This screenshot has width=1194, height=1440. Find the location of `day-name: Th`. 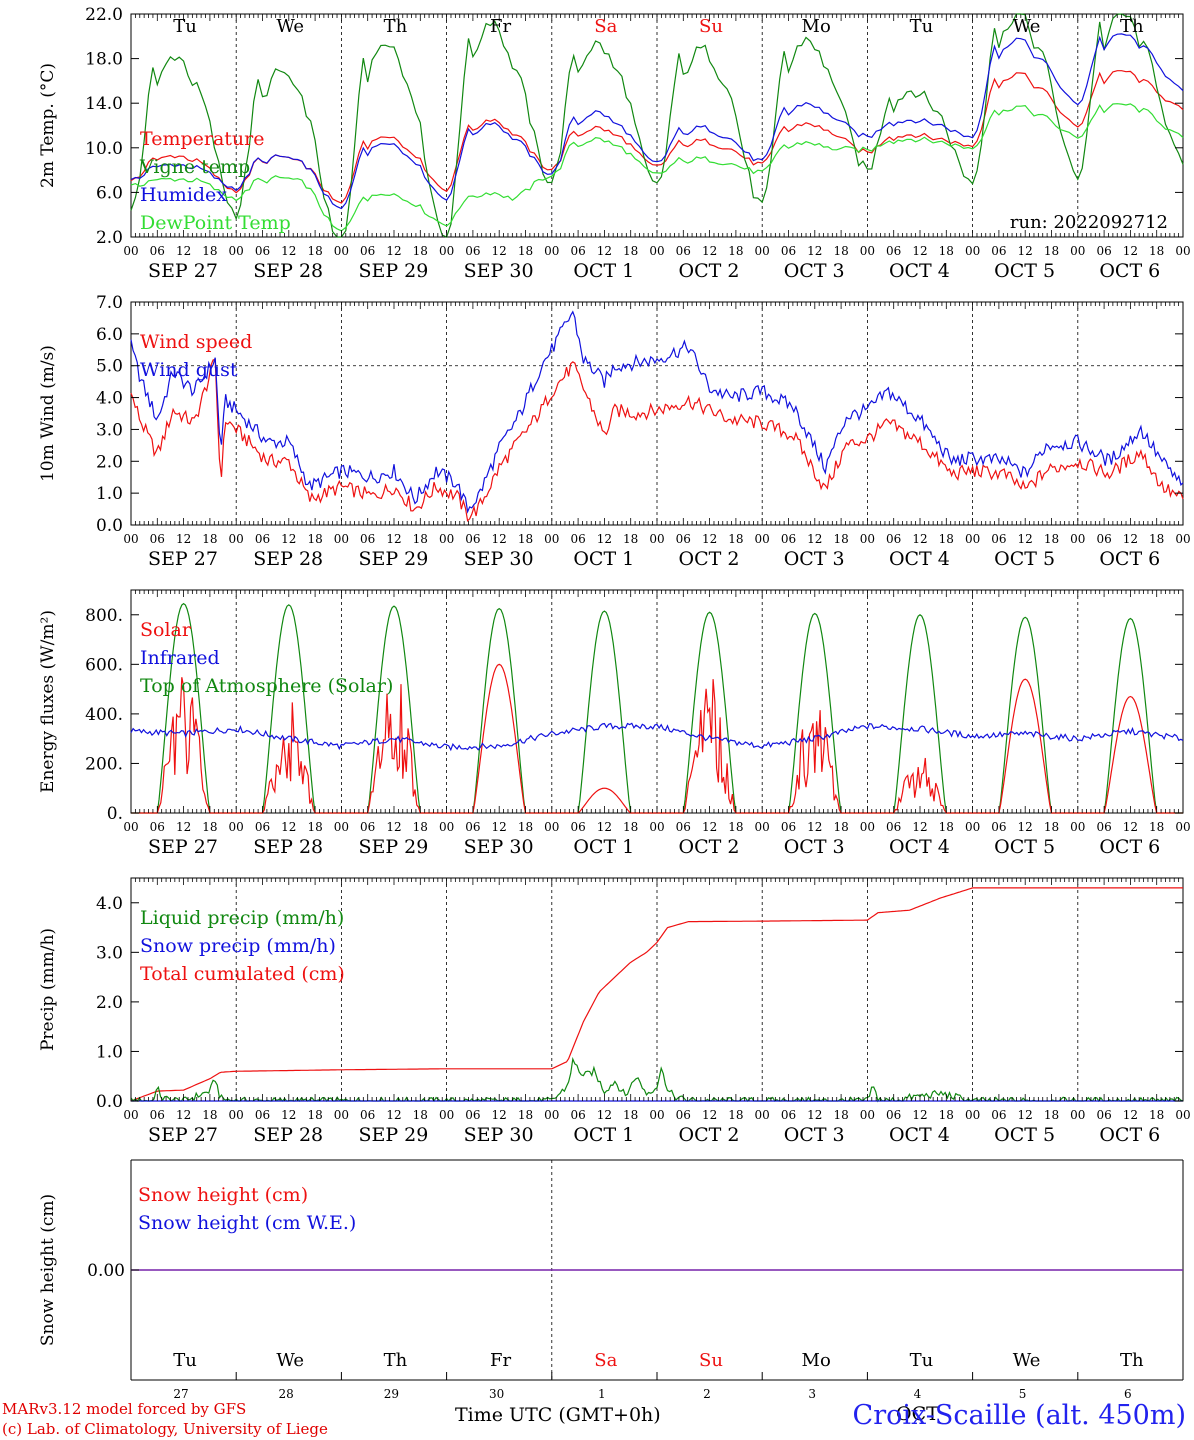

day-name: Th is located at coordinates (396, 1360).